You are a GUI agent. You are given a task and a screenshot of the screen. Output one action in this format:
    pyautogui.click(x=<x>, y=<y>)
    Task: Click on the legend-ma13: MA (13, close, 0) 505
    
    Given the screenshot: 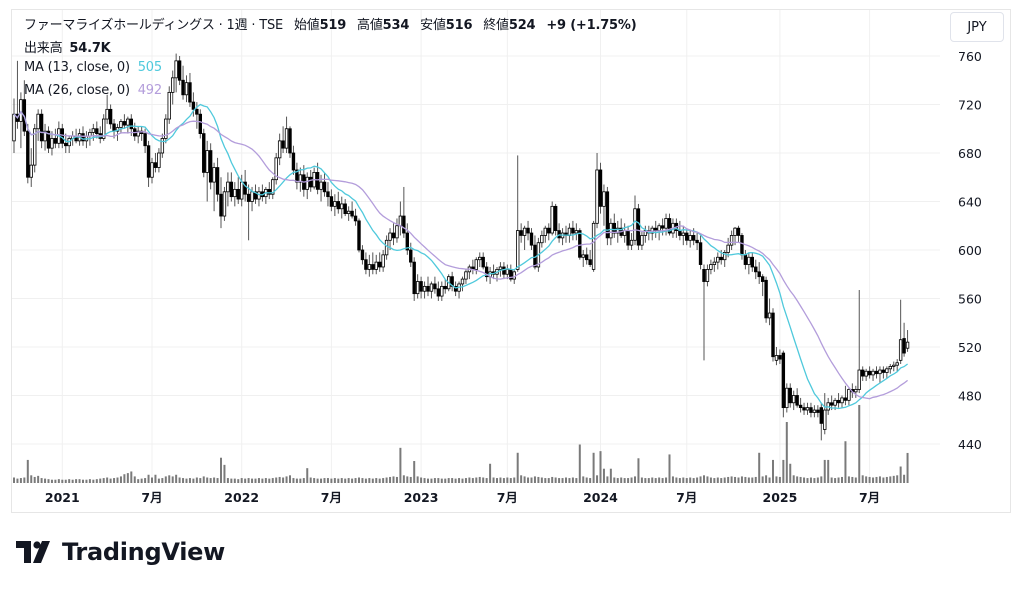 What is the action you would take?
    pyautogui.click(x=93, y=67)
    